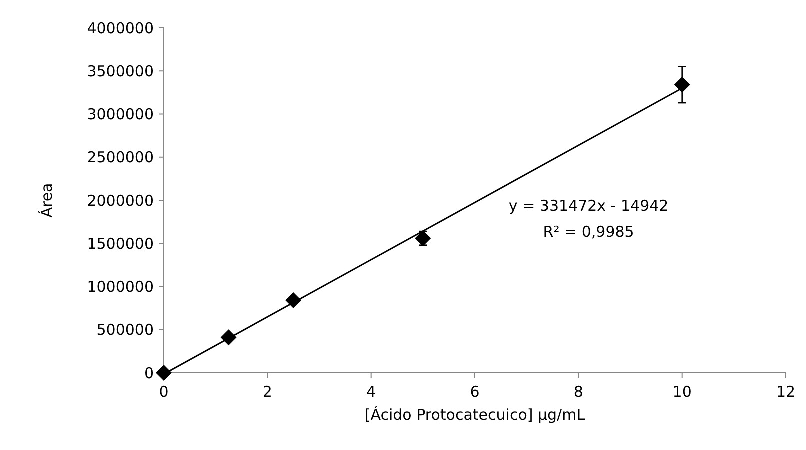 The width and height of the screenshot is (806, 450). I want to click on x-tick-label: 2, so click(267, 392).